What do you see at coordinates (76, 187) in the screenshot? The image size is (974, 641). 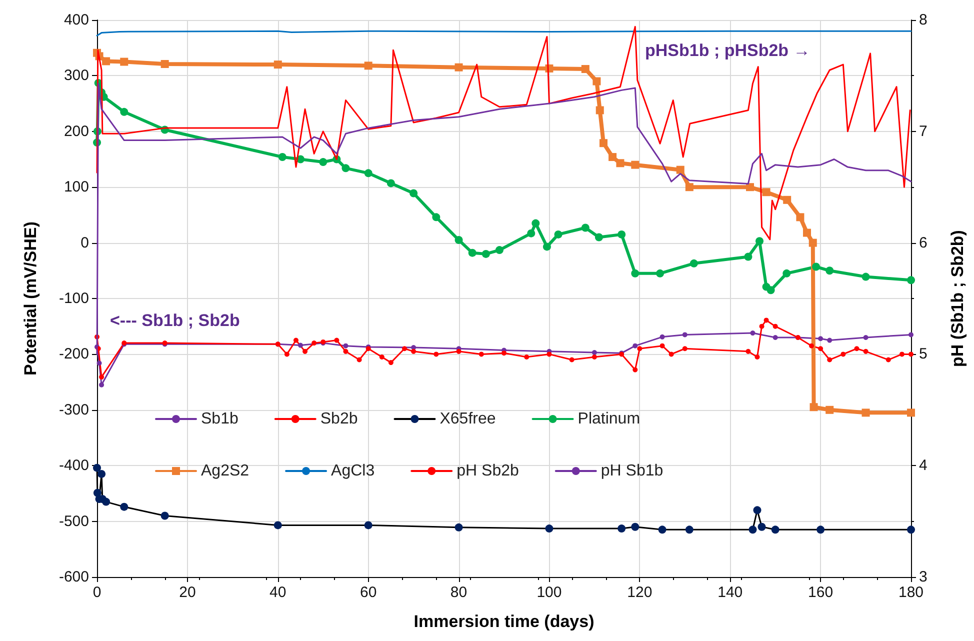 I see `y-tick-label: 100` at bounding box center [76, 187].